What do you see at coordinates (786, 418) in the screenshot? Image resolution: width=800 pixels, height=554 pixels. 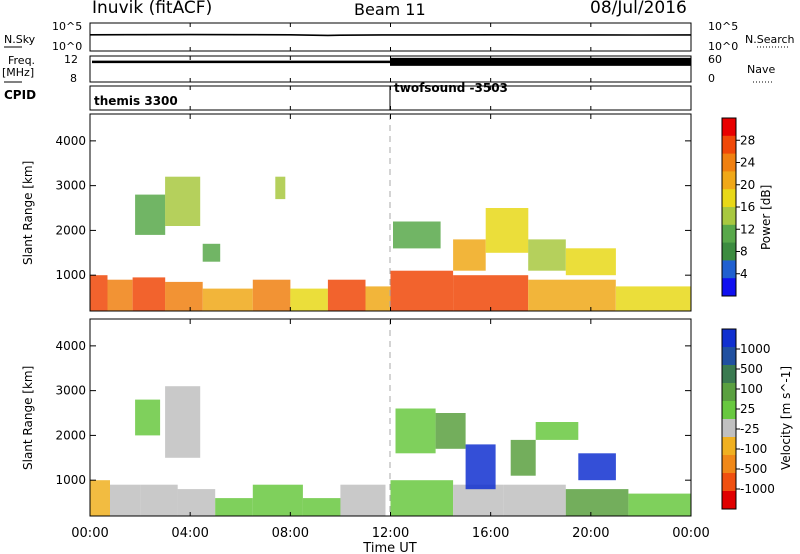 I see `velocity-colorbar-label: Velocity [m s^-1]` at bounding box center [786, 418].